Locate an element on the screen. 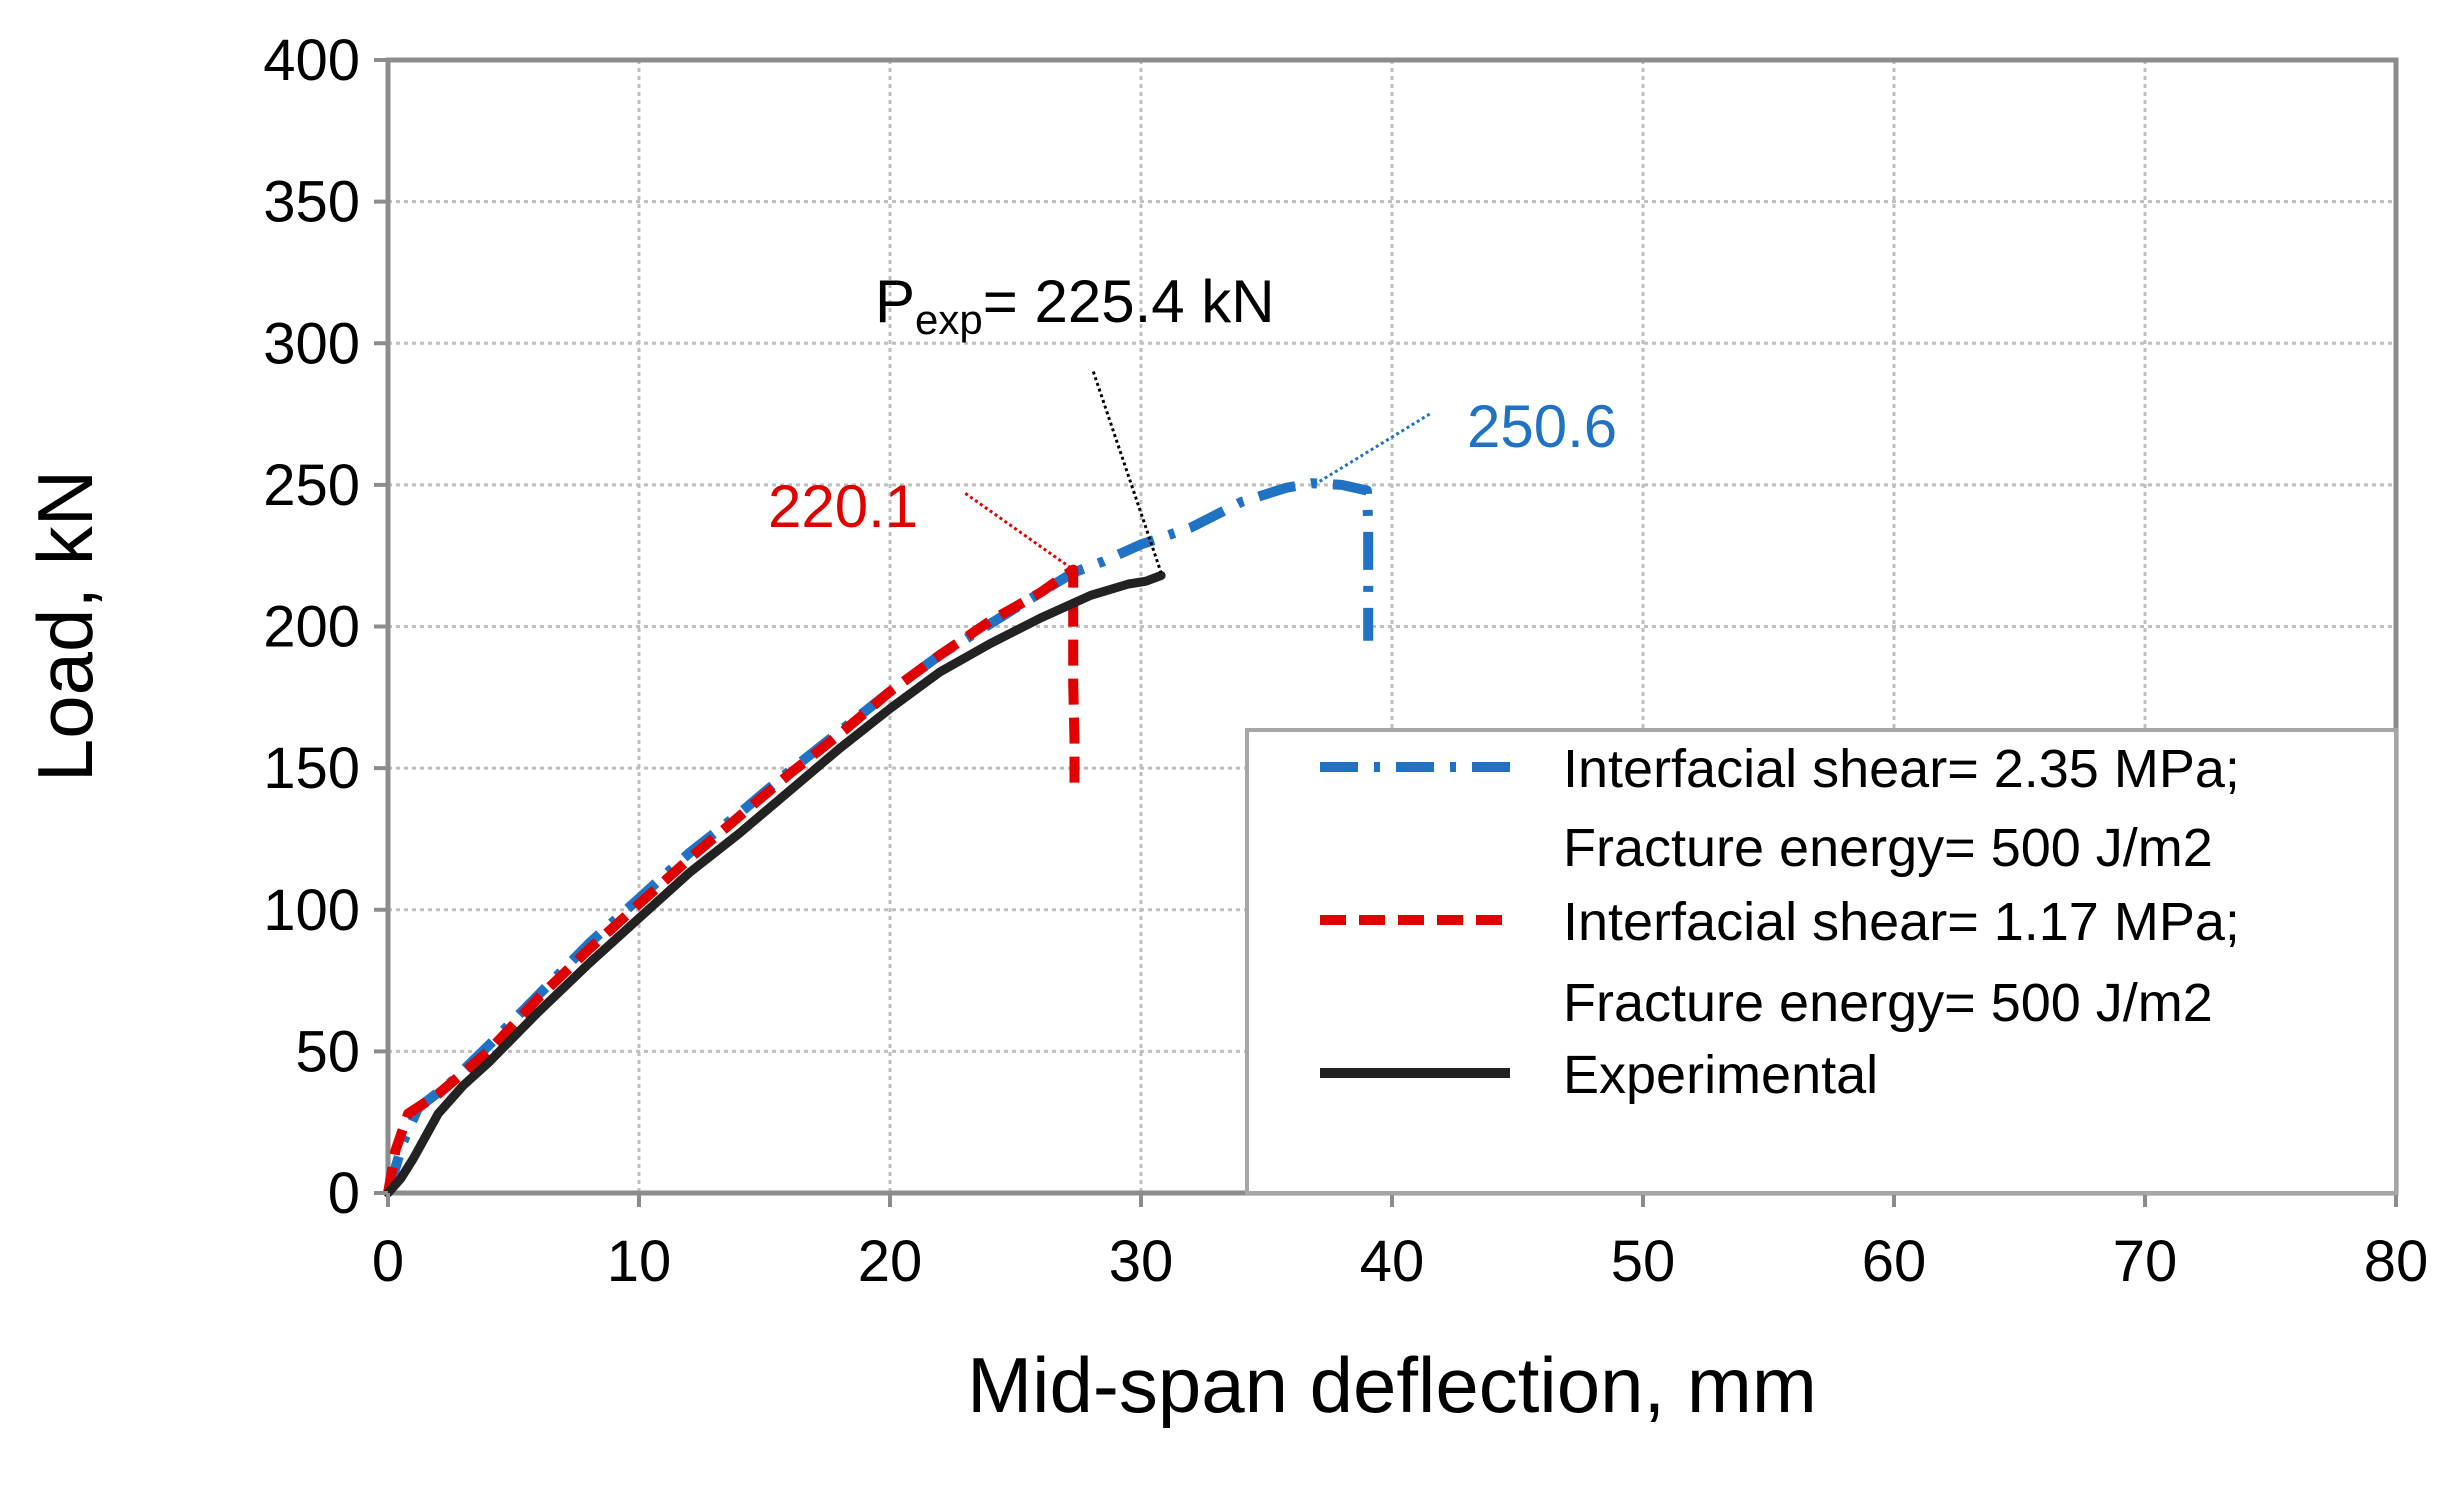 The image size is (2456, 1486). legend-black-line1: Experimental is located at coordinates (1720, 1075).